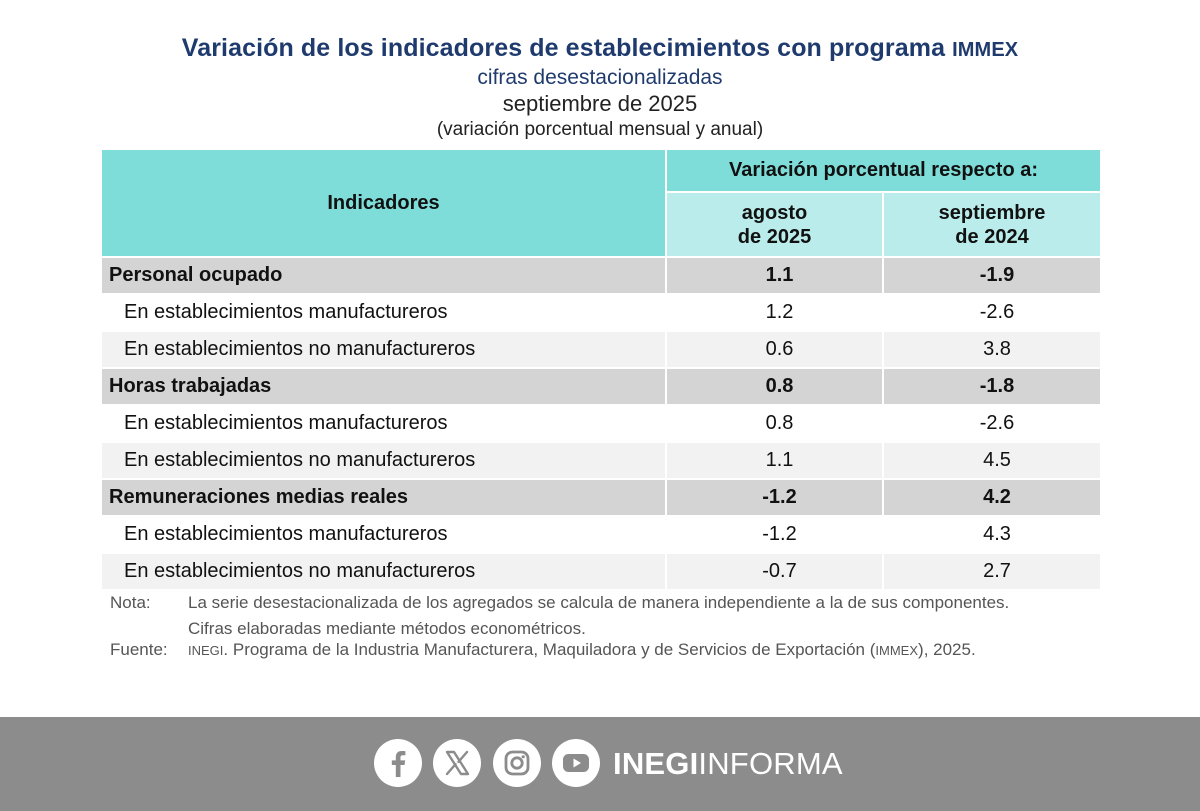  What do you see at coordinates (992, 386) in the screenshot?
I see `row-annual-value: -1.8` at bounding box center [992, 386].